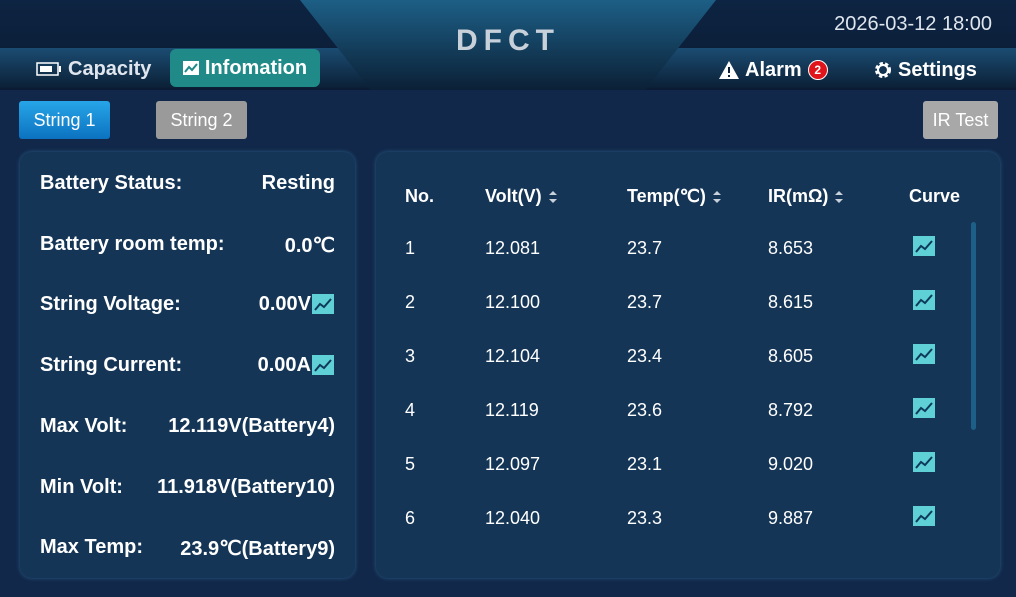 This screenshot has height=597, width=1016. What do you see at coordinates (973, 326) in the screenshot?
I see `scrollbar` at bounding box center [973, 326].